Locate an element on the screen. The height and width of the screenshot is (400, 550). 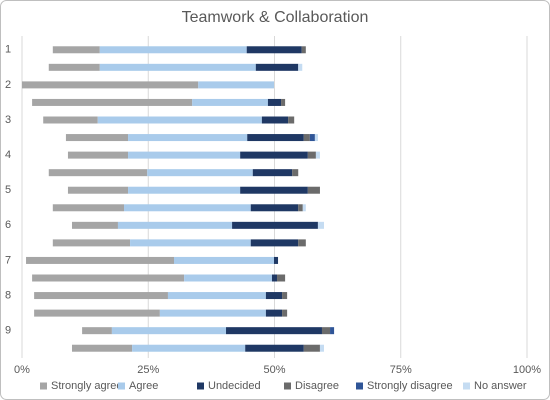
y-tick-label: 5 is located at coordinates (8, 190).